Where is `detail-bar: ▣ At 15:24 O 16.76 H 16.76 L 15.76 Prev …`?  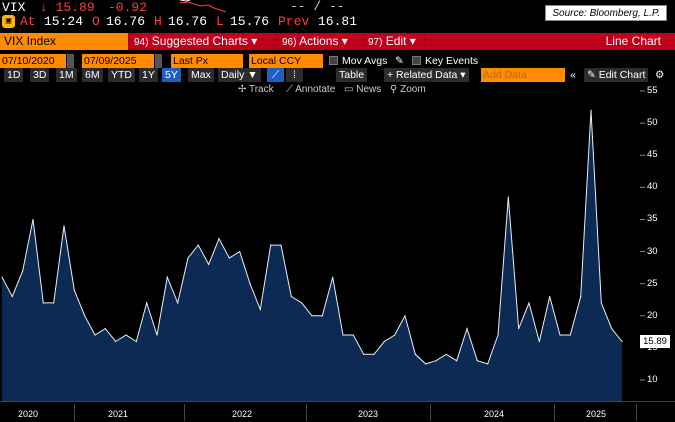 detail-bar: ▣ At 15:24 O 16.76 H 16.76 L 15.76 Prev … is located at coordinates (337, 22).